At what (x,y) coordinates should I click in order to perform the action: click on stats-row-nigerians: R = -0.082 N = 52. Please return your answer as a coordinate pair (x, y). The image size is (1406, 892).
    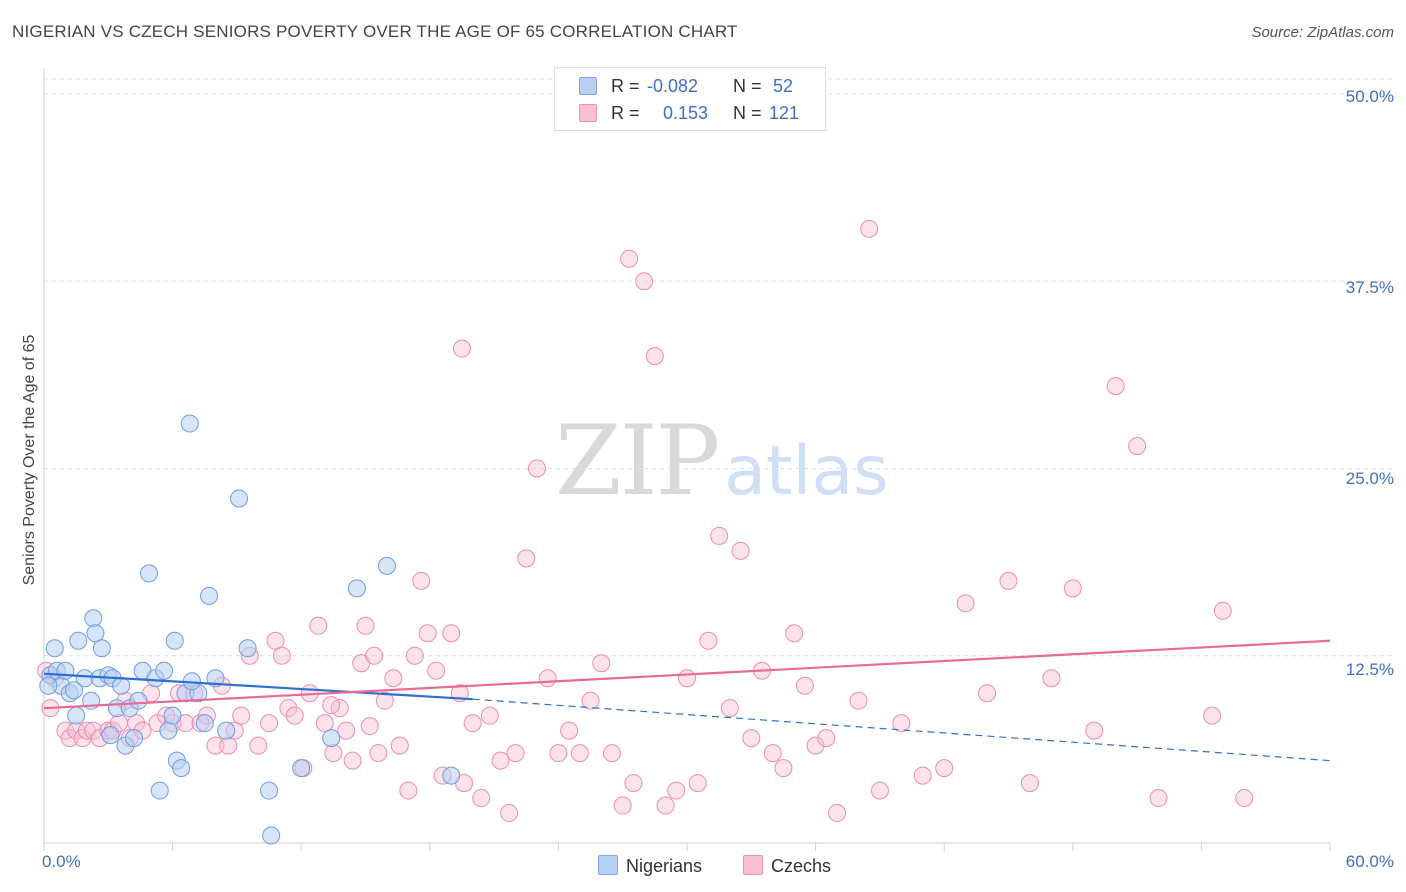
    Looking at the image, I should click on (690, 86).